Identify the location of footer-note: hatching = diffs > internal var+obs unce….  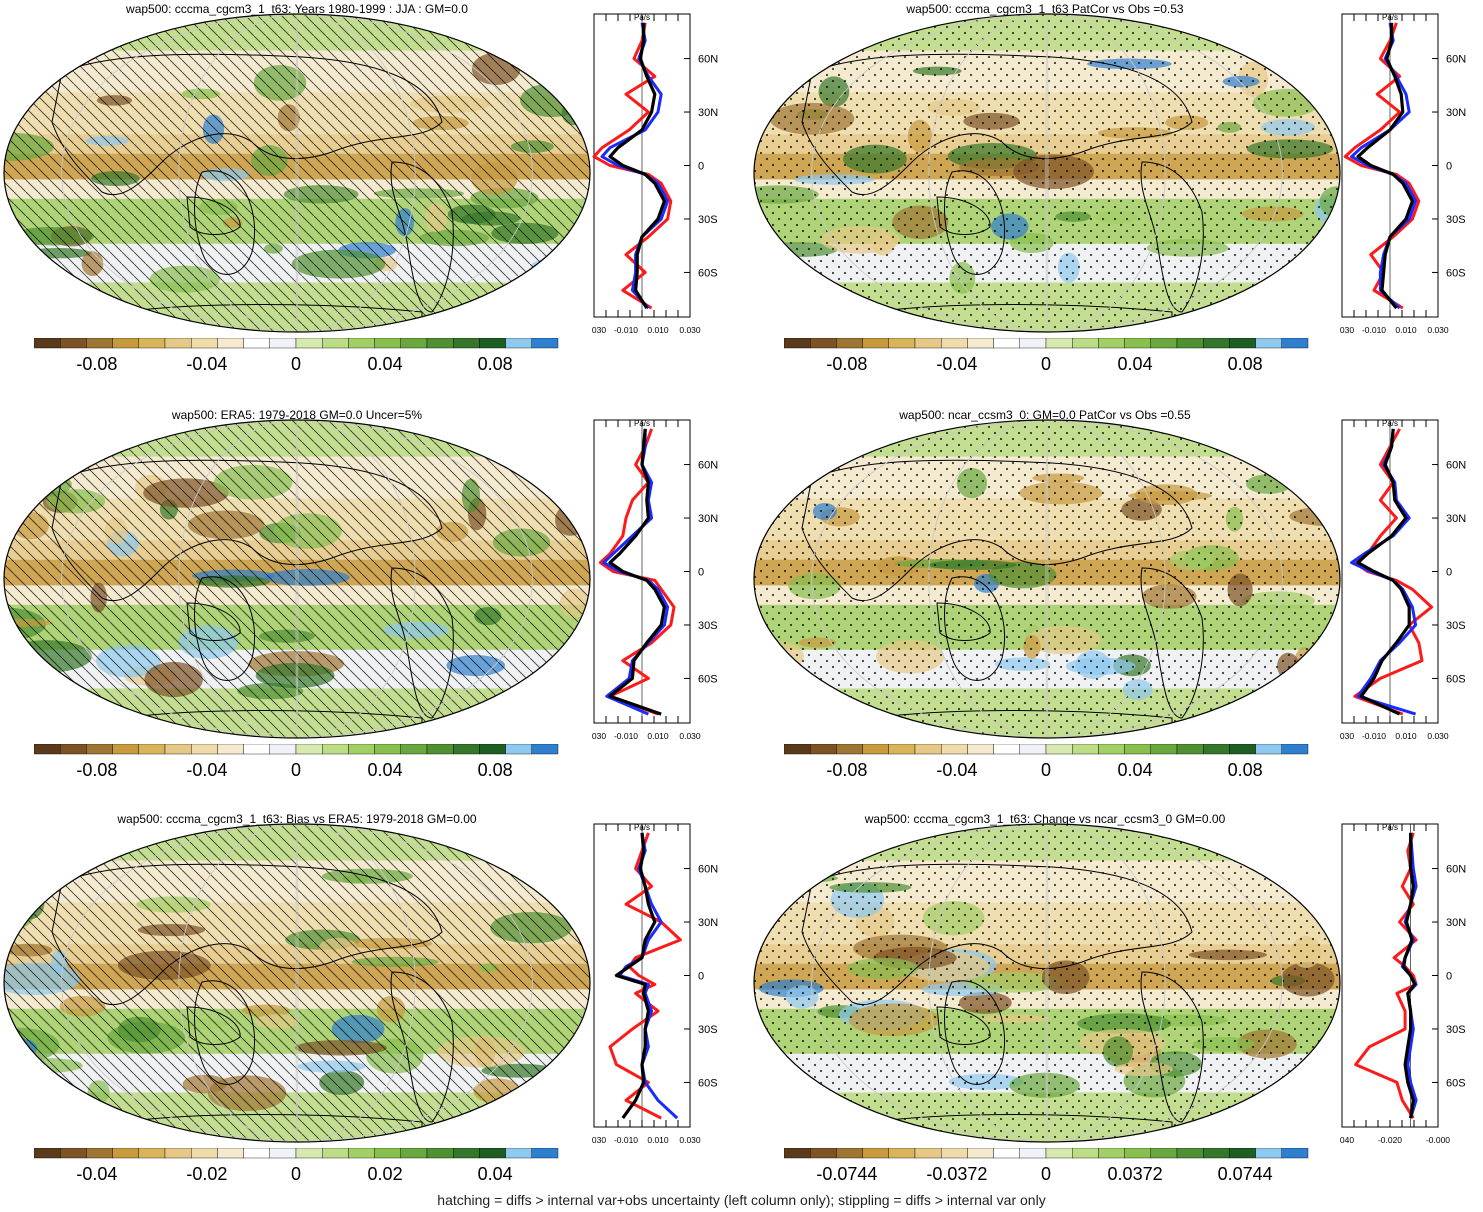
(741, 1200).